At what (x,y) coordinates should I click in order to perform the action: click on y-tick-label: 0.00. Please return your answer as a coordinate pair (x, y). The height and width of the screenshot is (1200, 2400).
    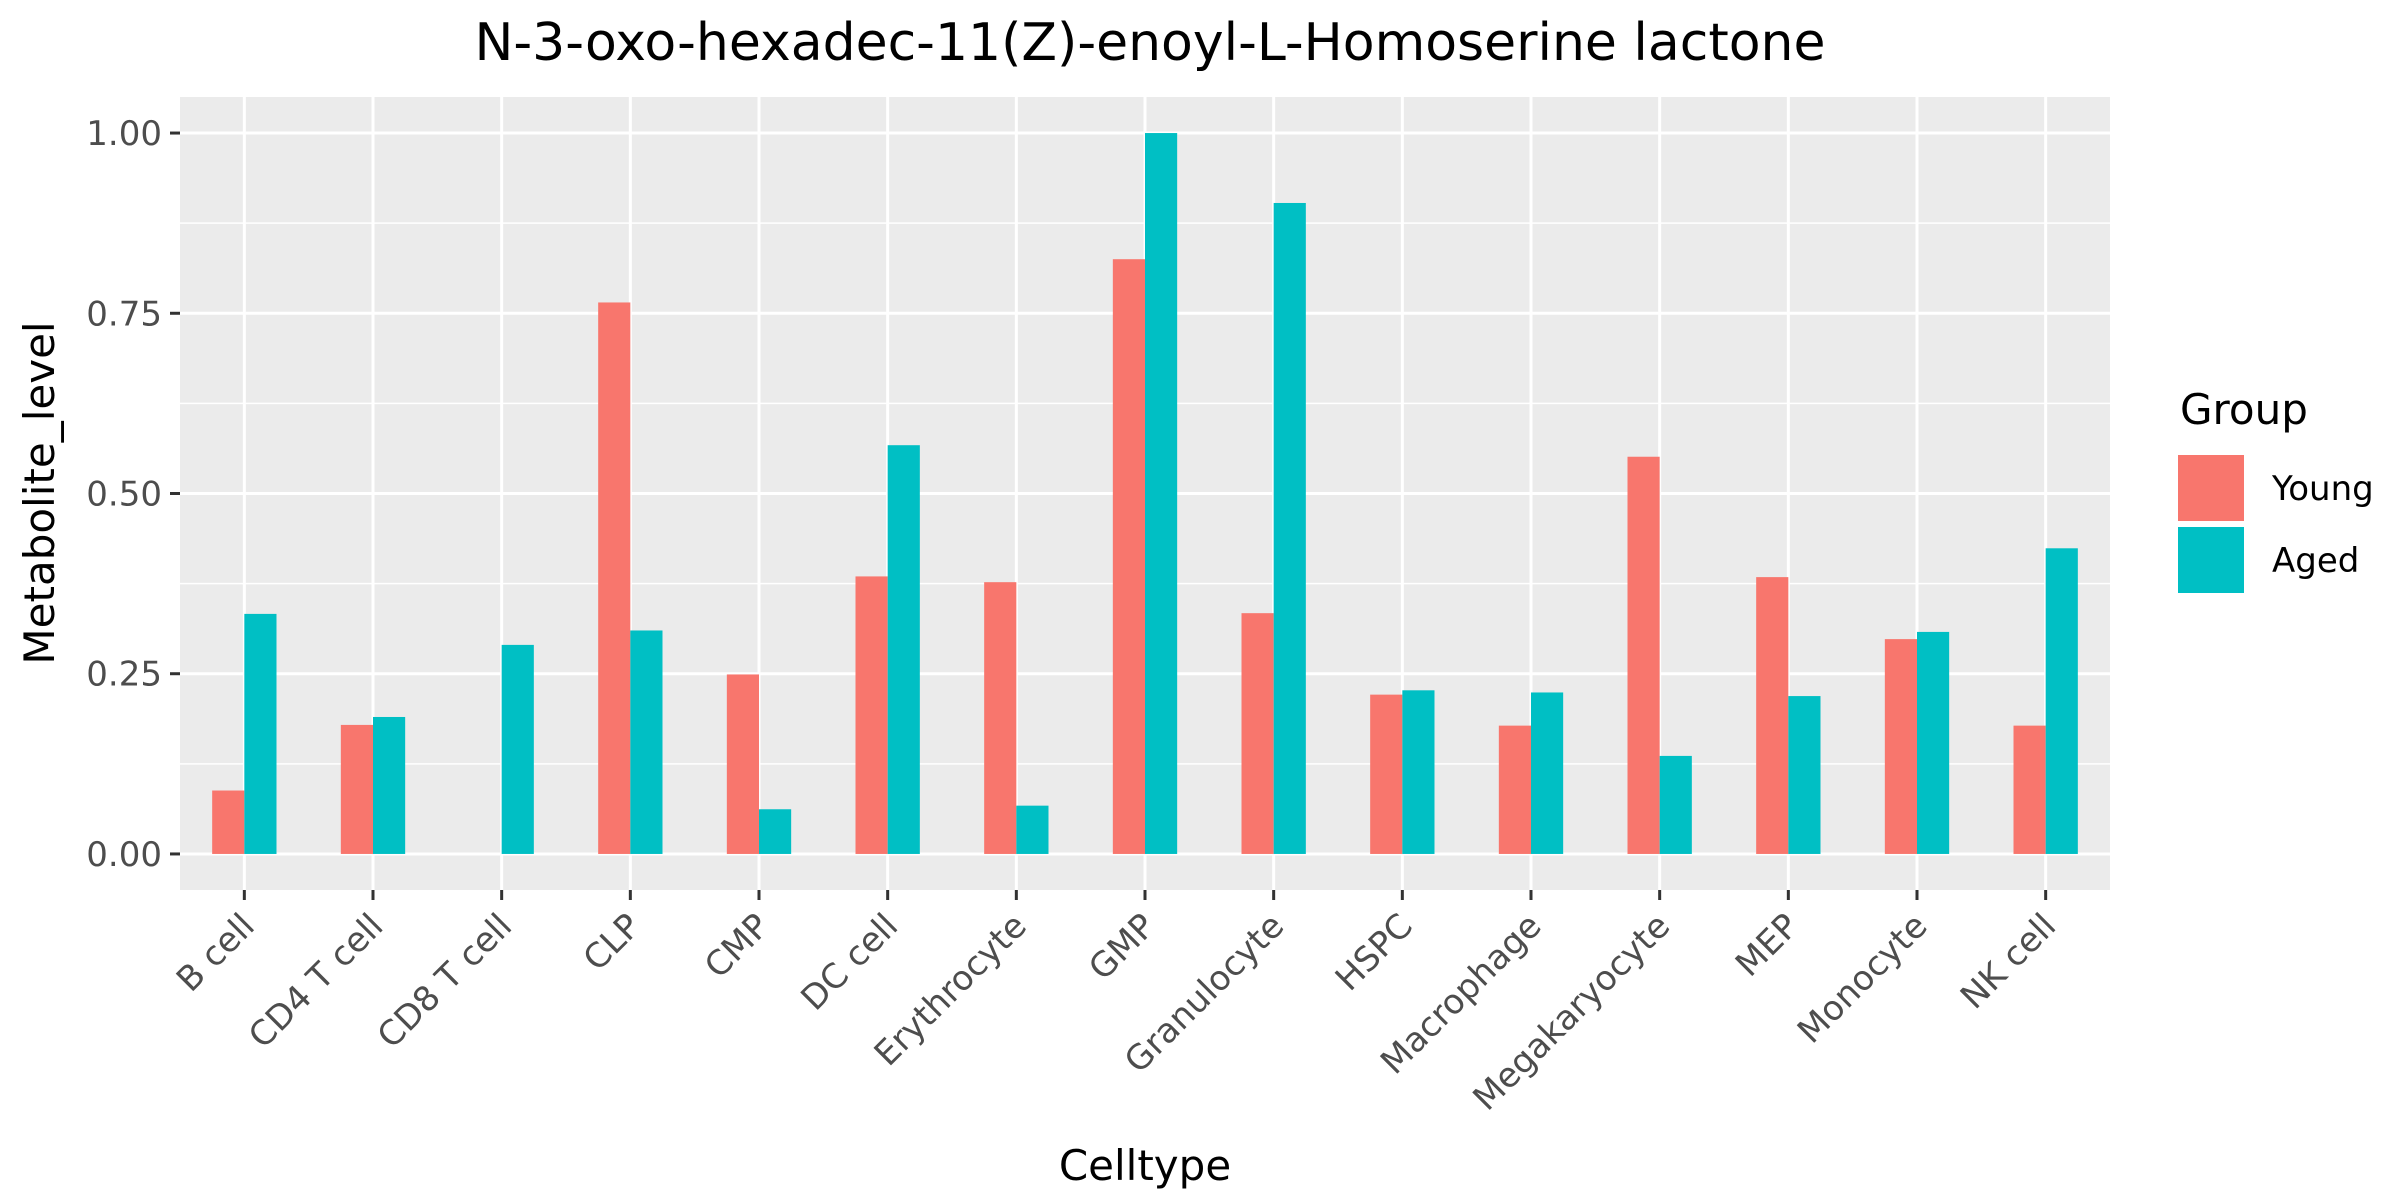
    Looking at the image, I should click on (124, 855).